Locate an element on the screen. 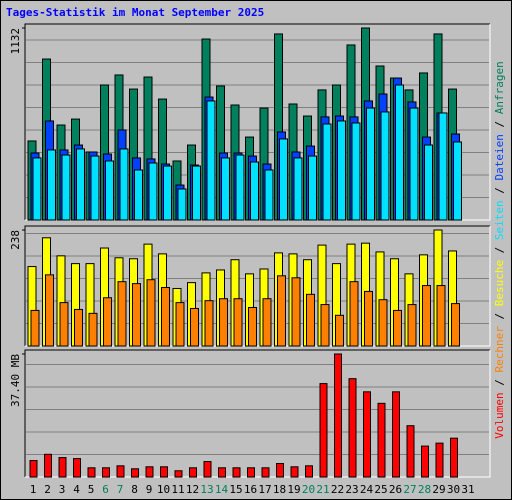 This screenshot has height=500, width=512. legend-entry: Besuche is located at coordinates (499, 283).